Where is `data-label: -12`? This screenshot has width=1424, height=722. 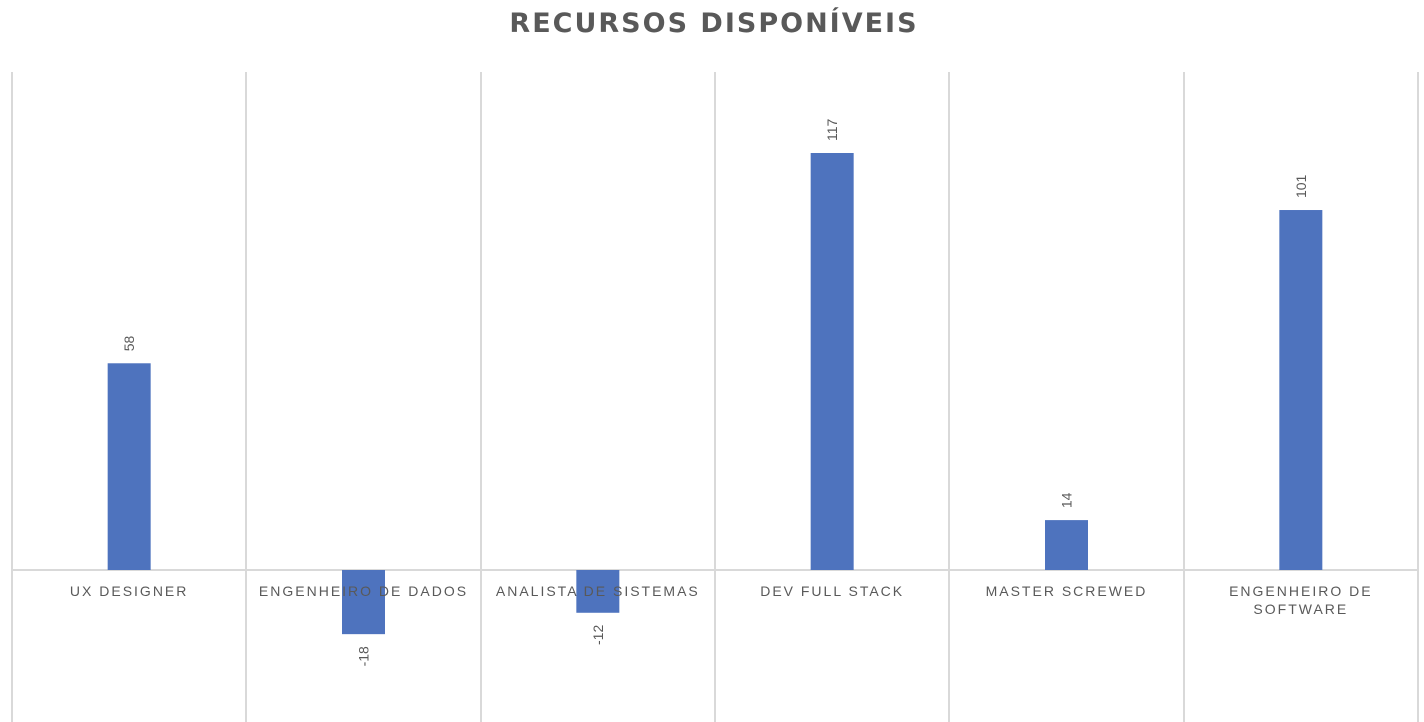 data-label: -12 is located at coordinates (598, 635).